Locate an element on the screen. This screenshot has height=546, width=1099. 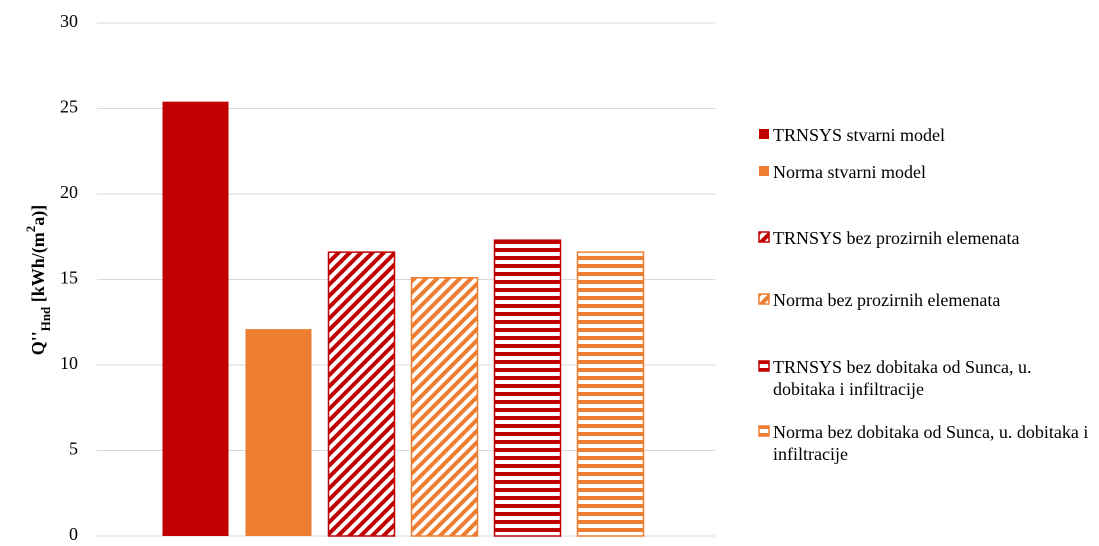
y-tick-label: 25 is located at coordinates (69, 107).